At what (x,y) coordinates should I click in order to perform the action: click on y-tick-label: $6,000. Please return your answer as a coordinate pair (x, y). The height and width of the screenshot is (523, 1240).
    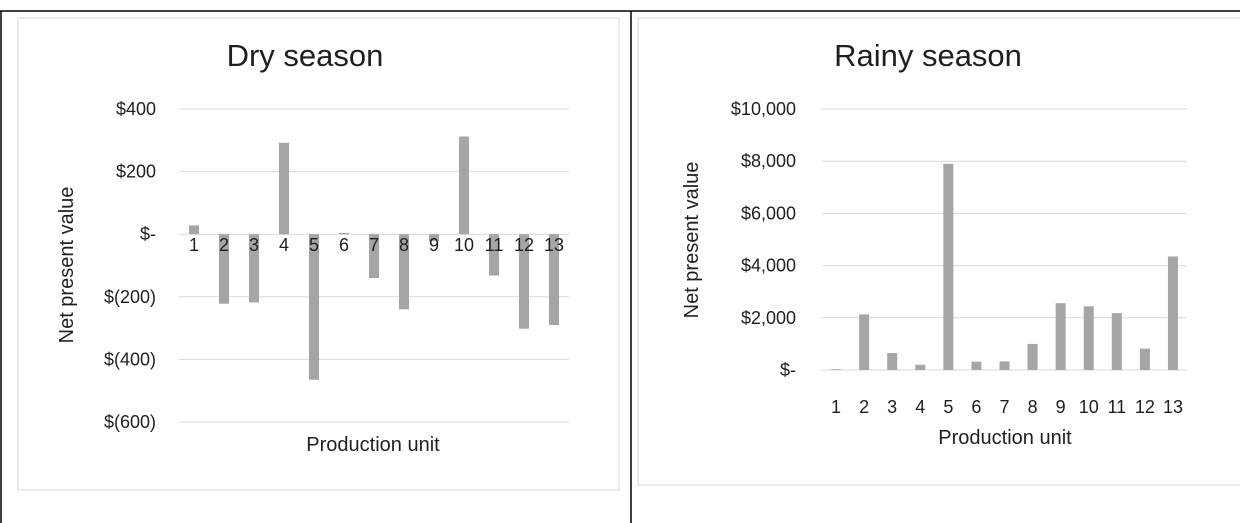
    Looking at the image, I should click on (768, 213).